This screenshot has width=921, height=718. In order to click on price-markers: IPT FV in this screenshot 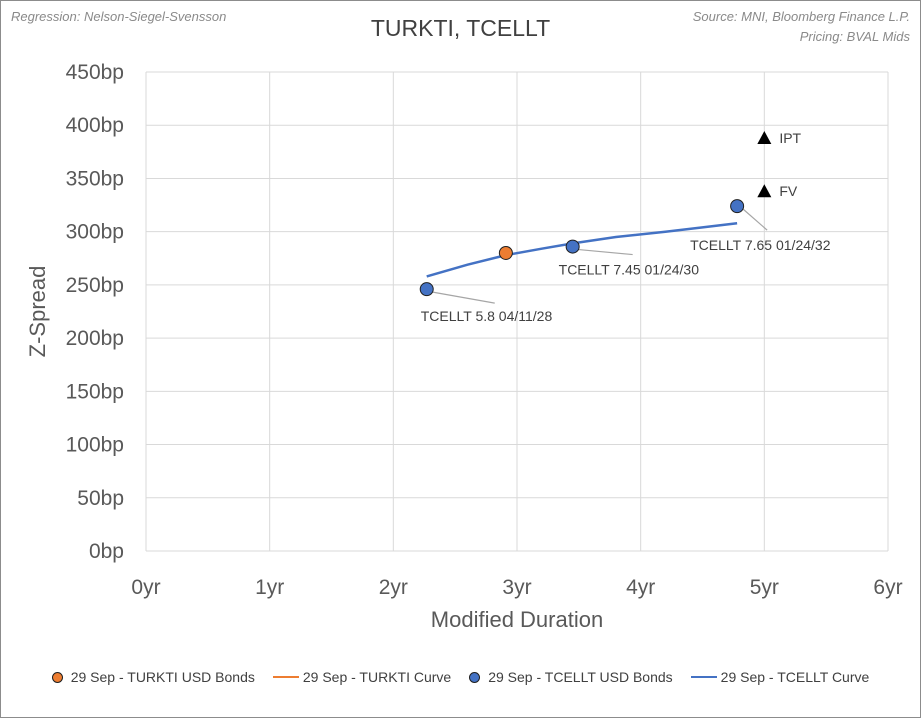, I will do `click(779, 164)`.